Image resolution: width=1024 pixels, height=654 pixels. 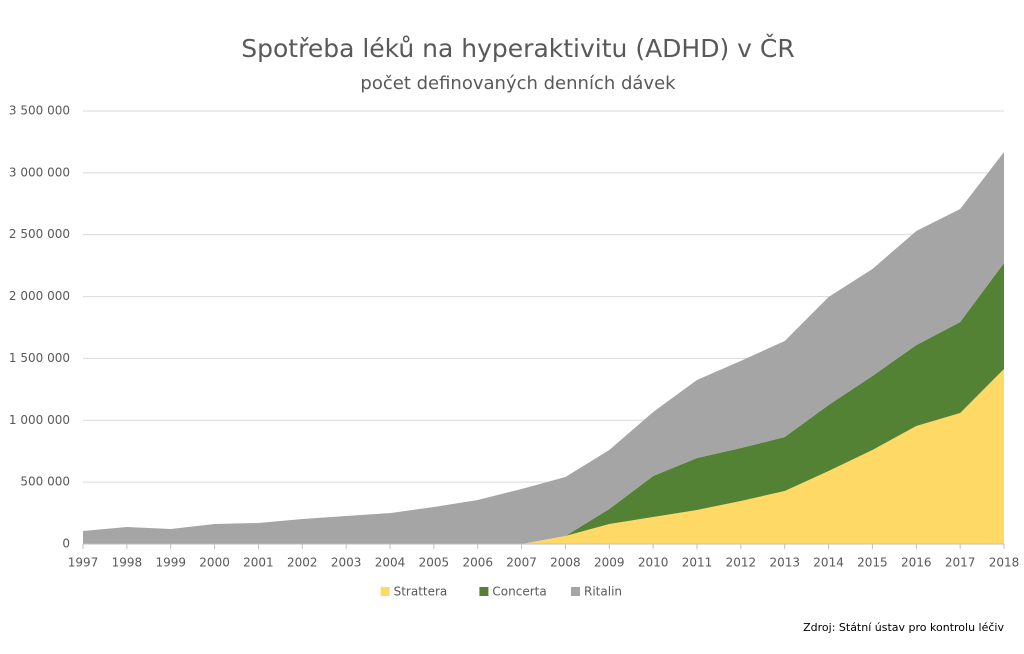 I want to click on x-tick-label: 2003, so click(x=346, y=563).